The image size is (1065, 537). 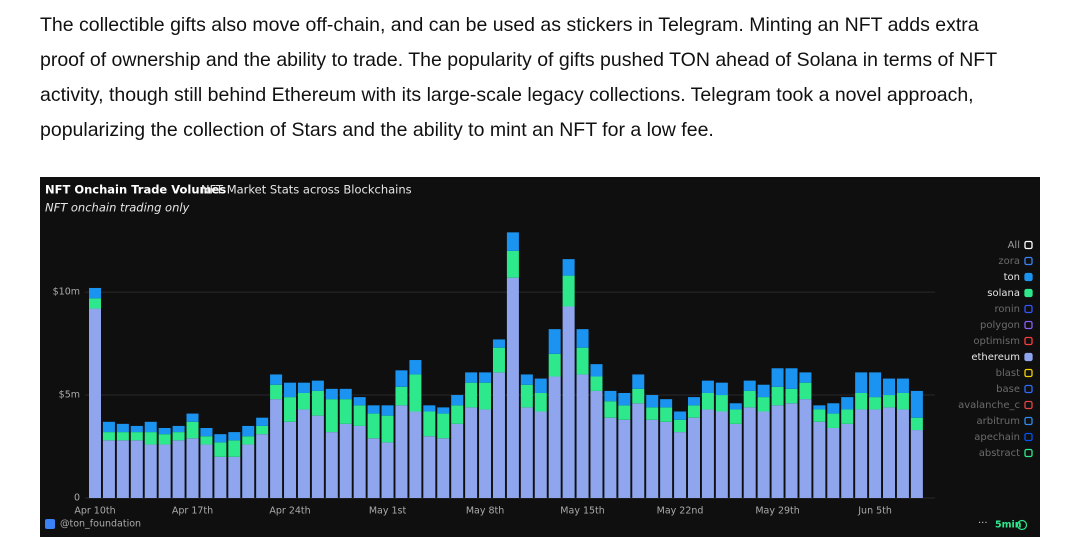 I want to click on refresh-interval: 5min, so click(x=1008, y=525).